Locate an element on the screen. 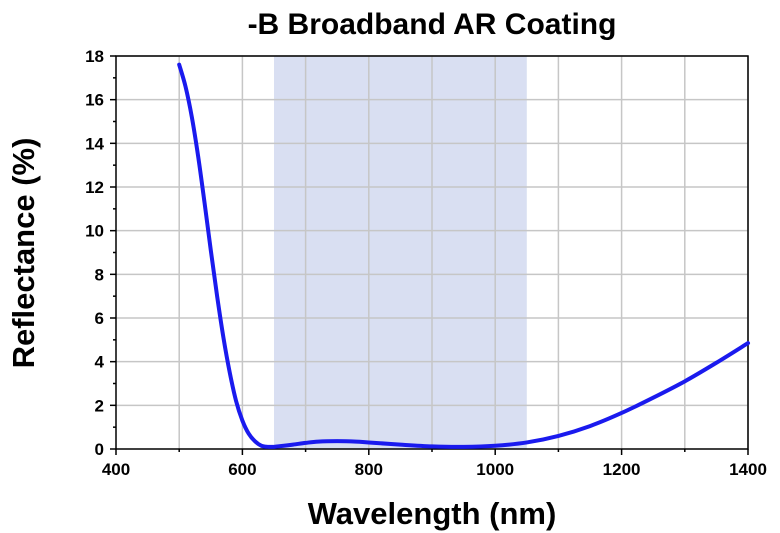 Image resolution: width=780 pixels, height=533 pixels. x-tick-label: 1400 is located at coordinates (748, 469).